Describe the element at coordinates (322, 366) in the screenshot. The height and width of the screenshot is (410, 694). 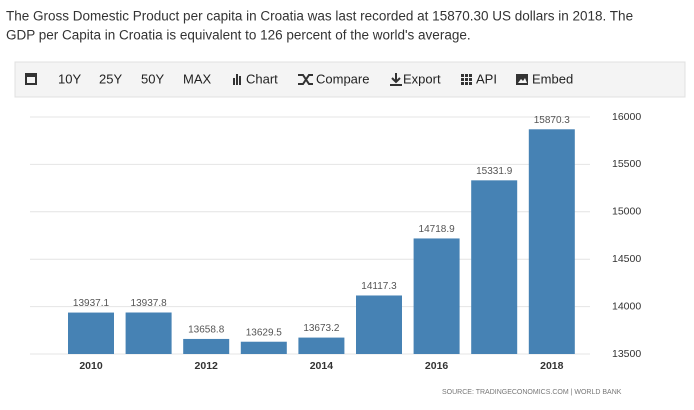
I see `x-tick-label: 2014` at that location.